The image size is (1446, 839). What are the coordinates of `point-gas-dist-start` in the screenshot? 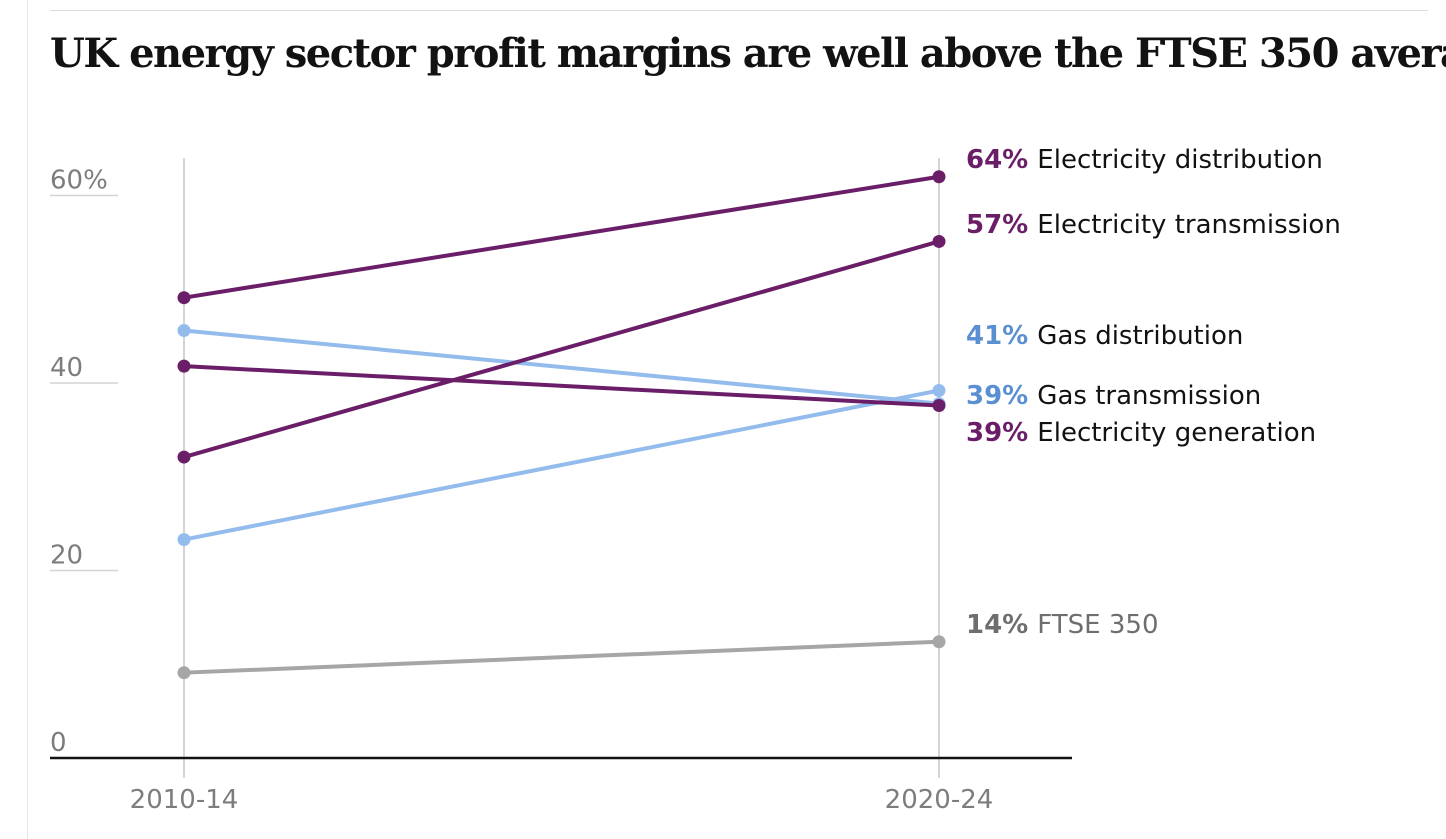 It's located at (184, 540).